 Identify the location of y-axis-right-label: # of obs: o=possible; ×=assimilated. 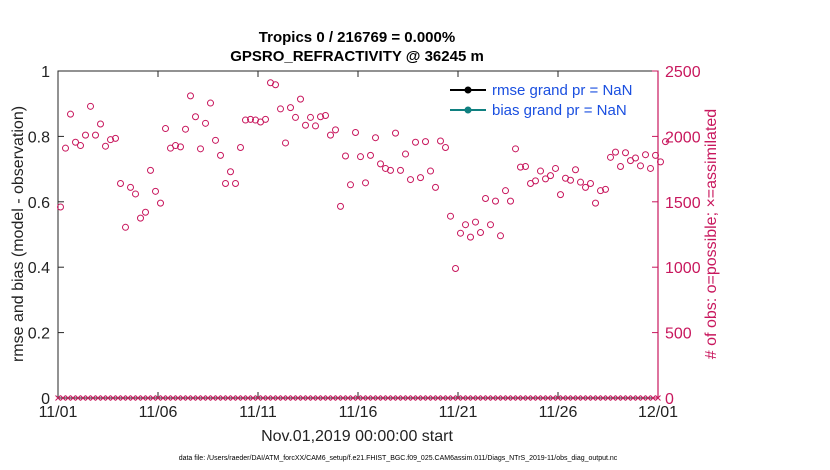
(711, 234).